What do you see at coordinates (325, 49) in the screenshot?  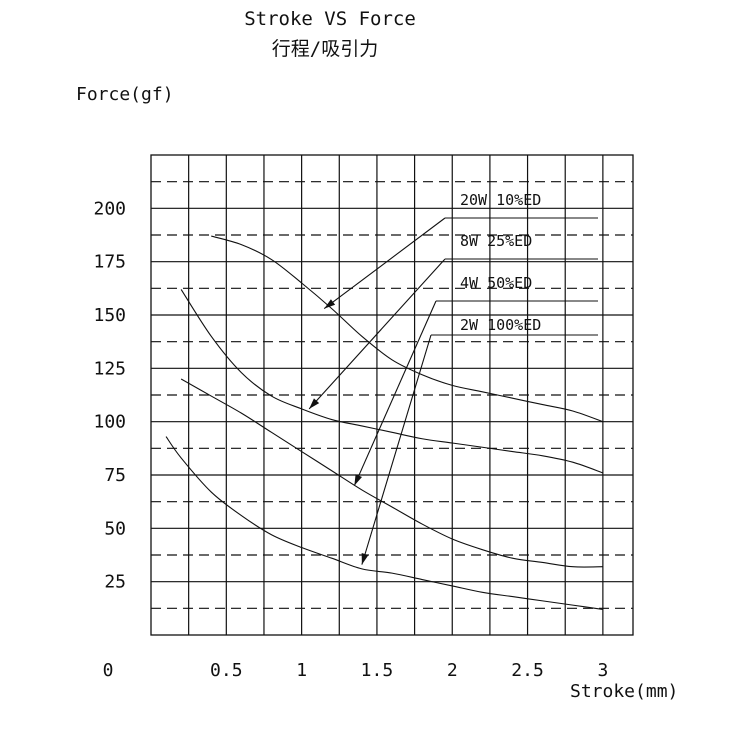 I see `chart-subtitle: 行程/吸引力` at bounding box center [325, 49].